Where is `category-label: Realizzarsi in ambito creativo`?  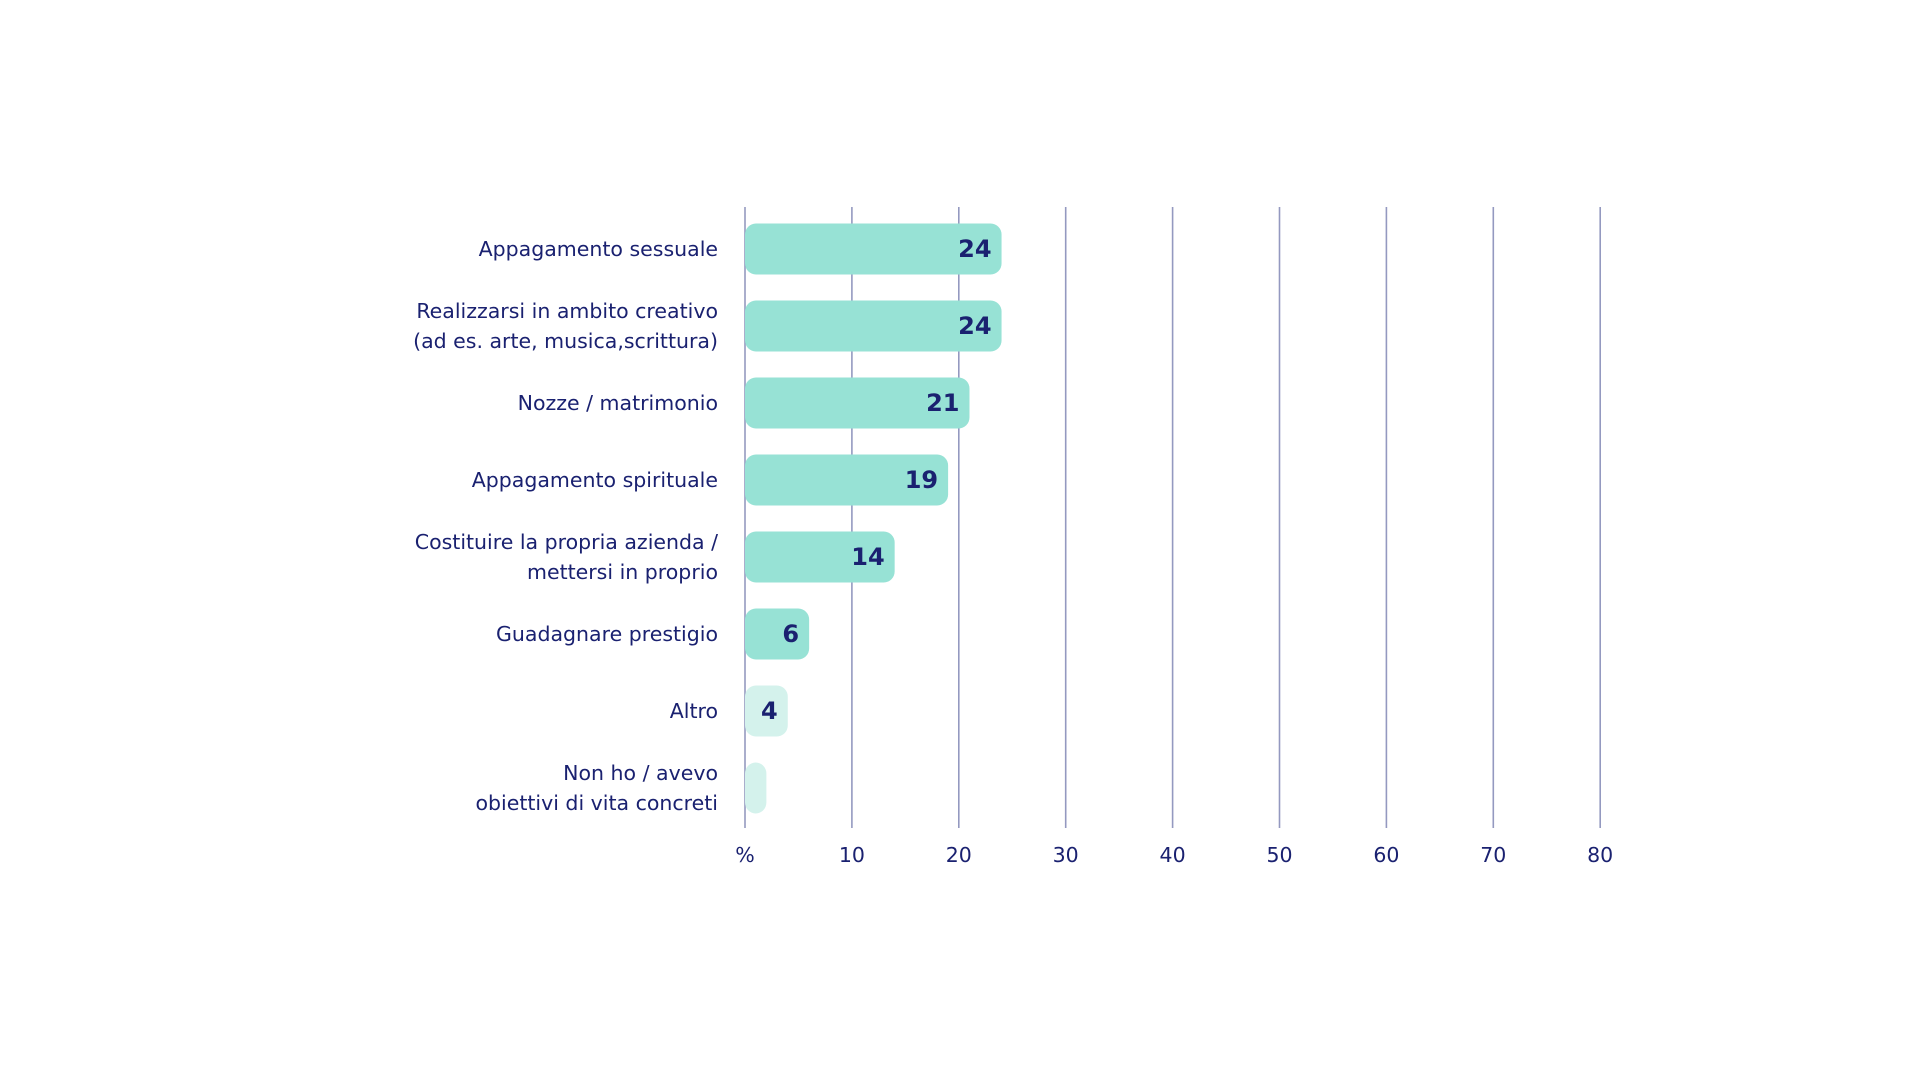 category-label: Realizzarsi in ambito creativo is located at coordinates (567, 311).